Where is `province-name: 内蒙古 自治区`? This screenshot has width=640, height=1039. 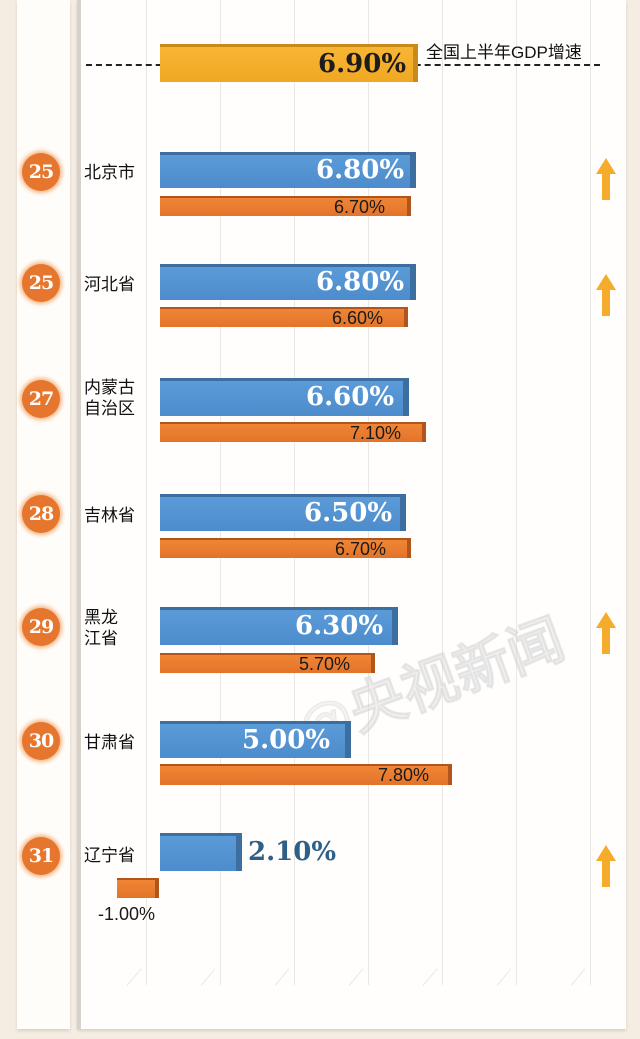
province-name: 内蒙古 自治区 is located at coordinates (109, 398).